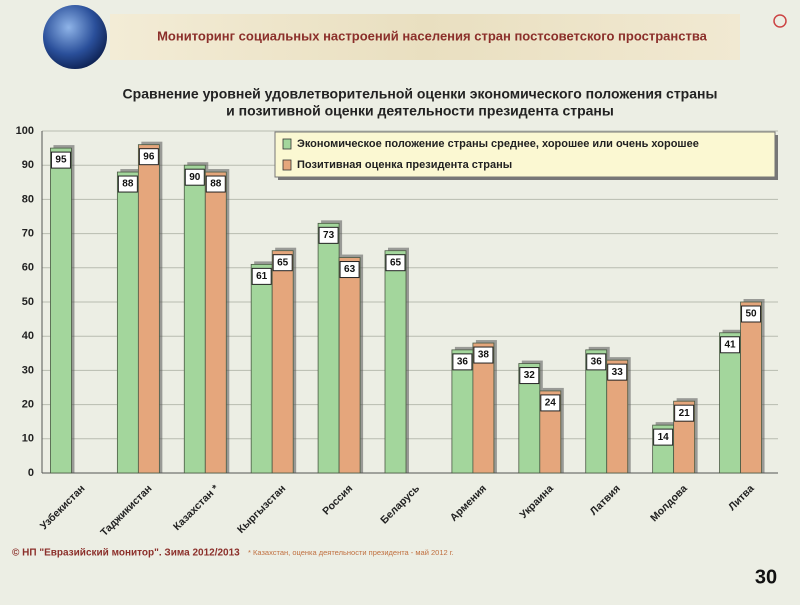 Image resolution: width=800 pixels, height=605 pixels. I want to click on x-tick-label: Кыргызстан, so click(261, 509).